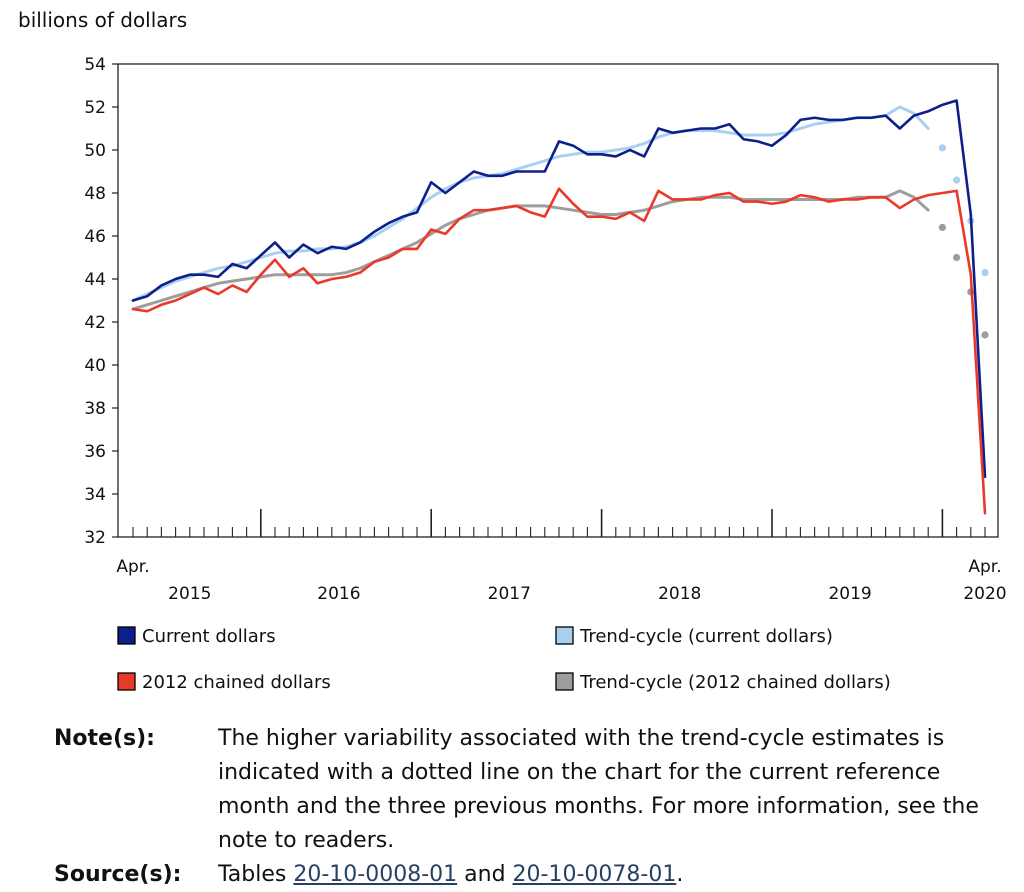  I want to click on y-tick-label: 44, so click(95, 280).